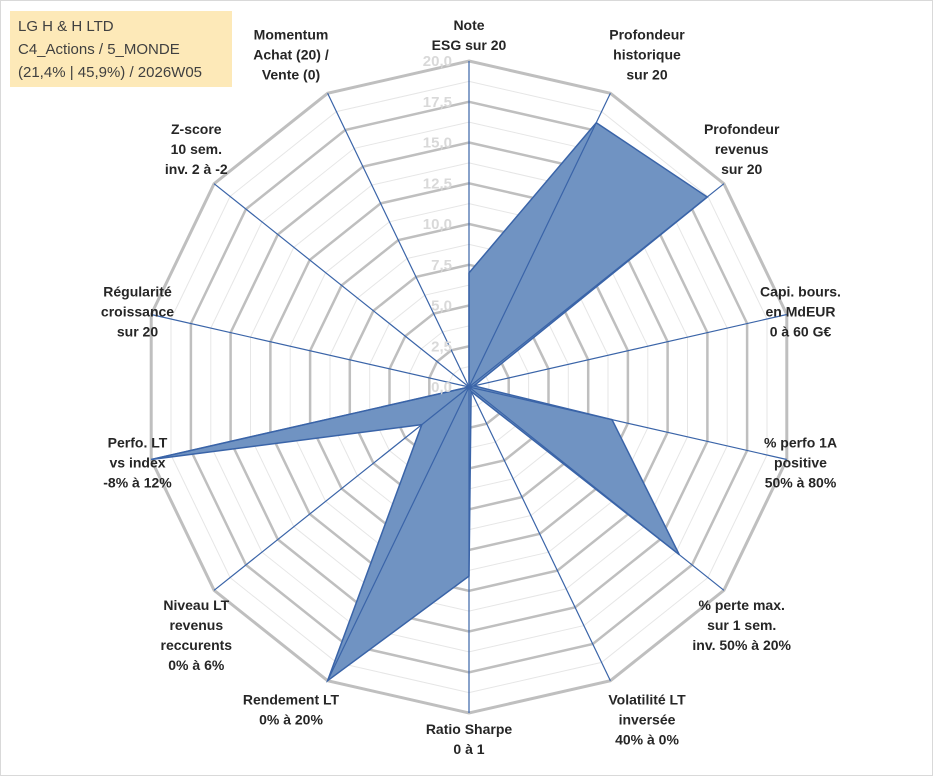  What do you see at coordinates (801, 311) in the screenshot?
I see `axis-label: en MdEUR` at bounding box center [801, 311].